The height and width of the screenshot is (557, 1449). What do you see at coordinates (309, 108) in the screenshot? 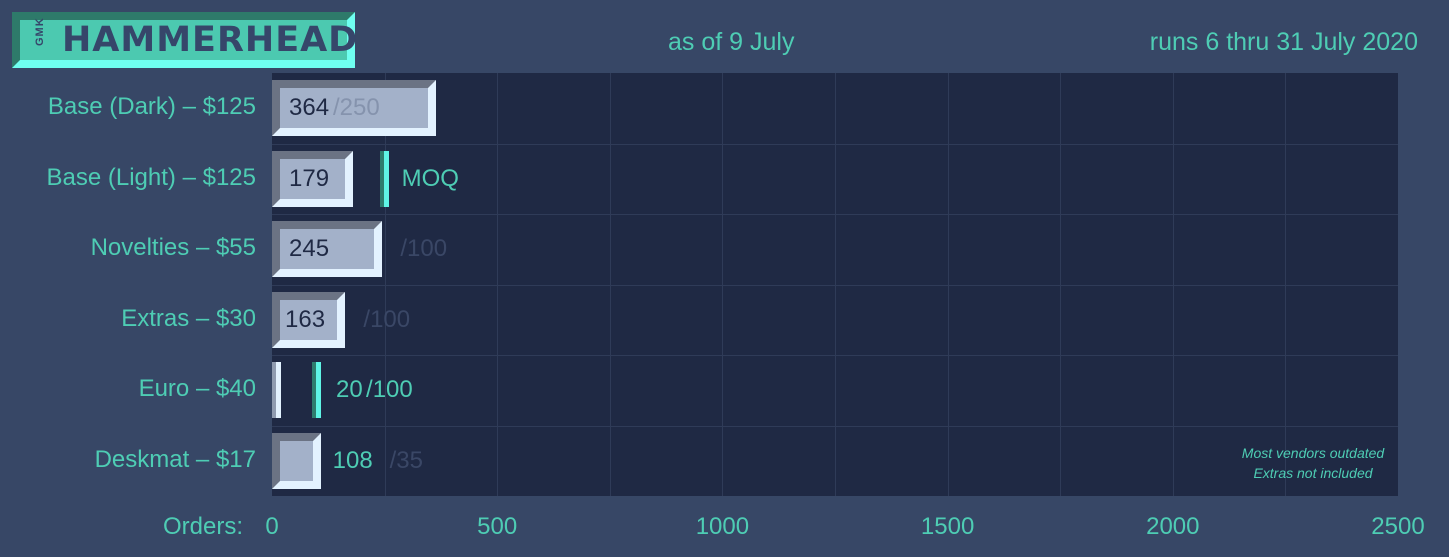
I see `value-label: 364` at bounding box center [309, 108].